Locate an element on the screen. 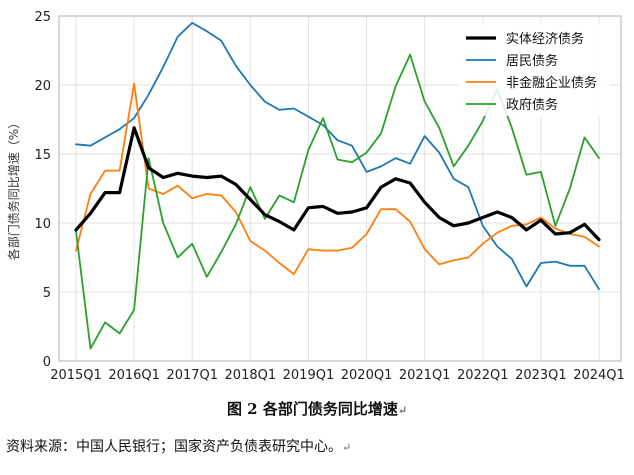 Image resolution: width=634 pixels, height=475 pixels. figure-caption: 图 2 各部门债务同比增速↵ is located at coordinates (317, 408).